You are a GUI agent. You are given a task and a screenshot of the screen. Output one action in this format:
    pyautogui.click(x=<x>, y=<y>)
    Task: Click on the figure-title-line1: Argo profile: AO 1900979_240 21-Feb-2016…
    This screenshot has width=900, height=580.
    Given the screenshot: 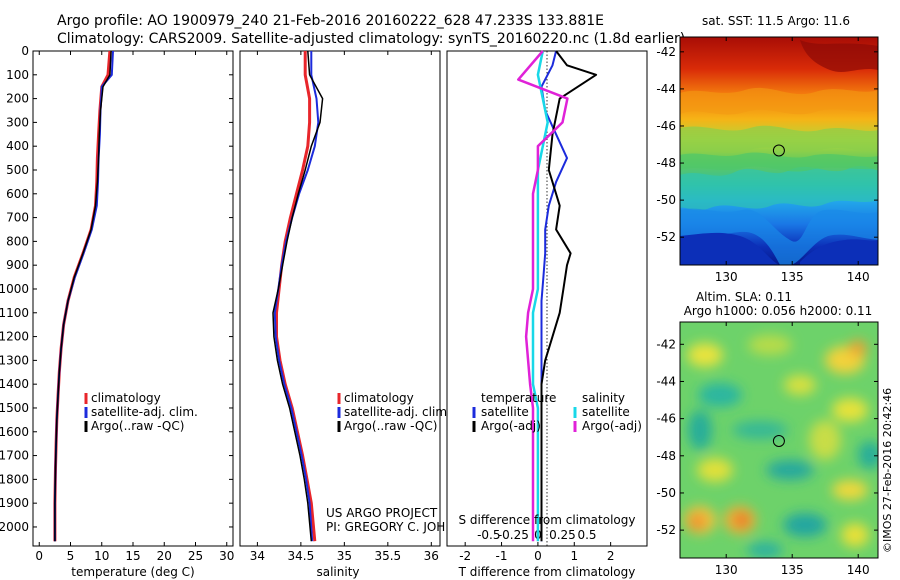 What is the action you would take?
    pyautogui.click(x=330, y=21)
    